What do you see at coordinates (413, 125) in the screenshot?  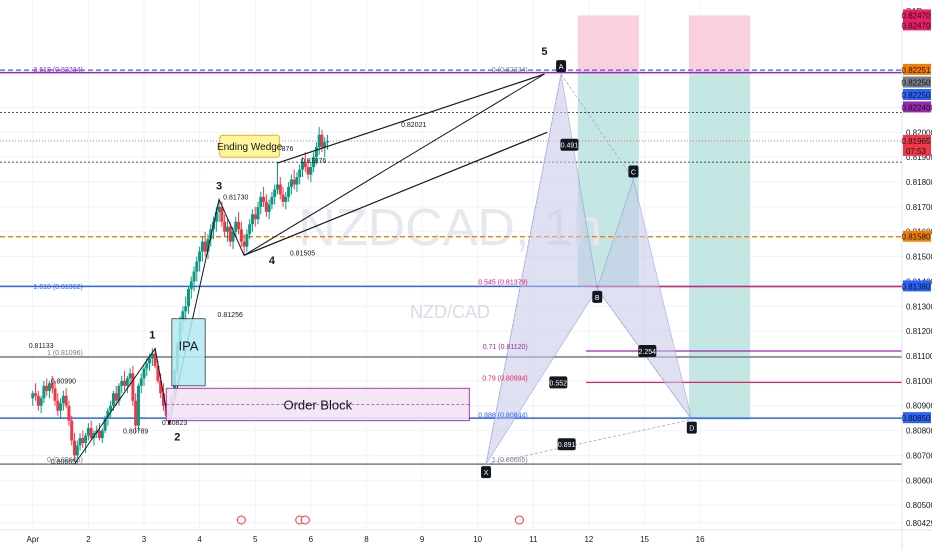 I see `swing-label: 0.82021` at bounding box center [413, 125].